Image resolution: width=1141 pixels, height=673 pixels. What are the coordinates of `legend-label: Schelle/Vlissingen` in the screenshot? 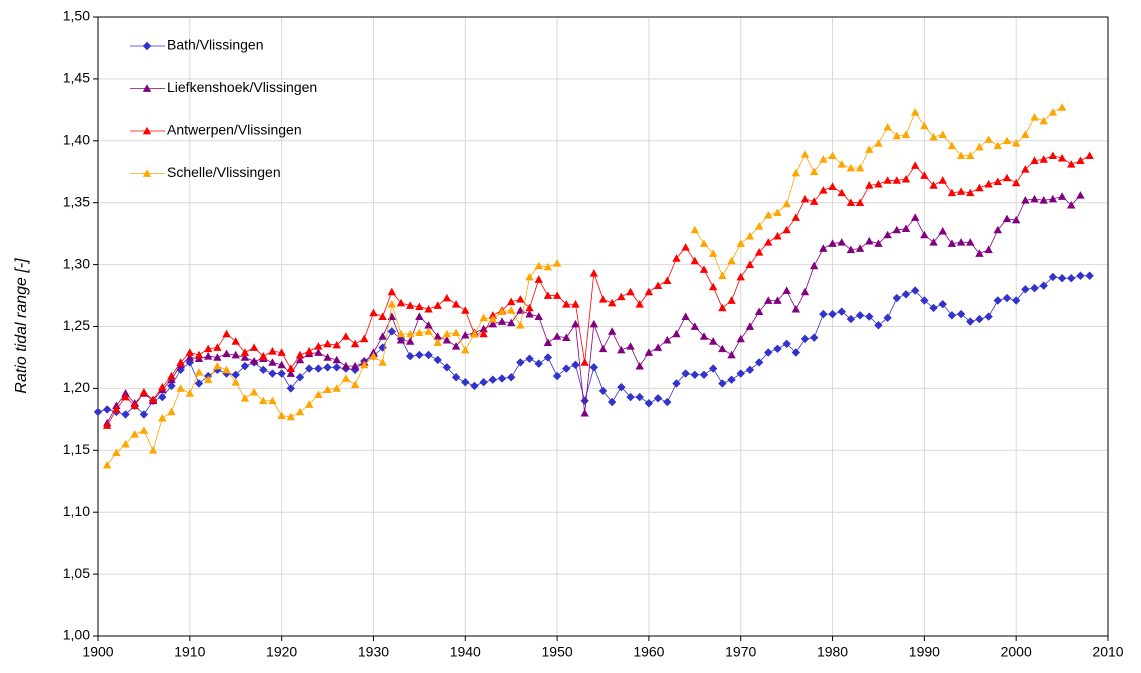 It's located at (224, 172).